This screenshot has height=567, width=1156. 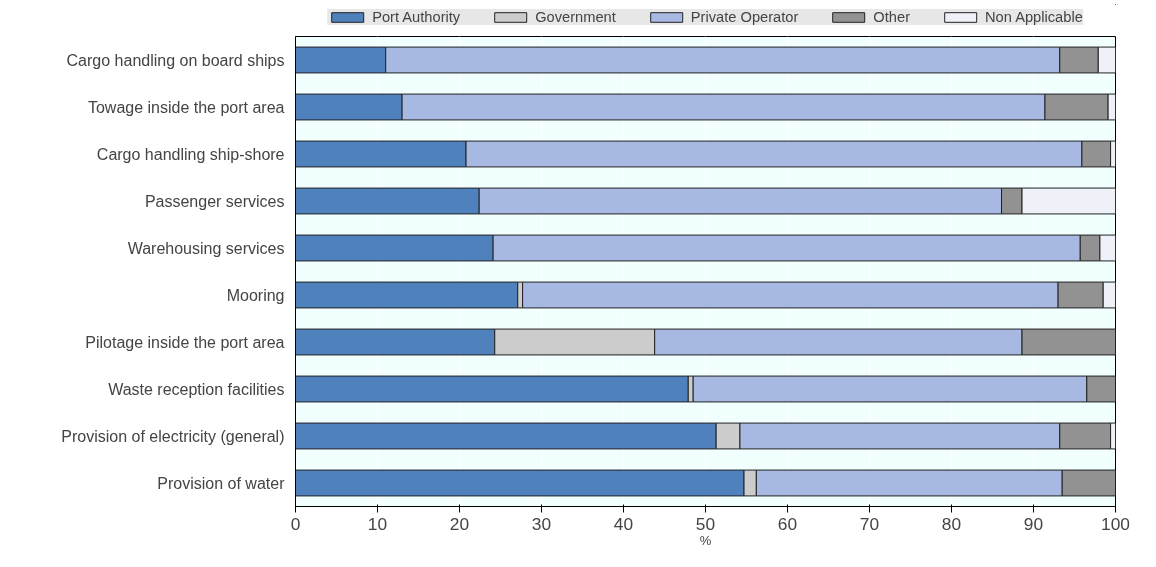 I want to click on y-tick-label: Warehousing services, so click(x=206, y=248).